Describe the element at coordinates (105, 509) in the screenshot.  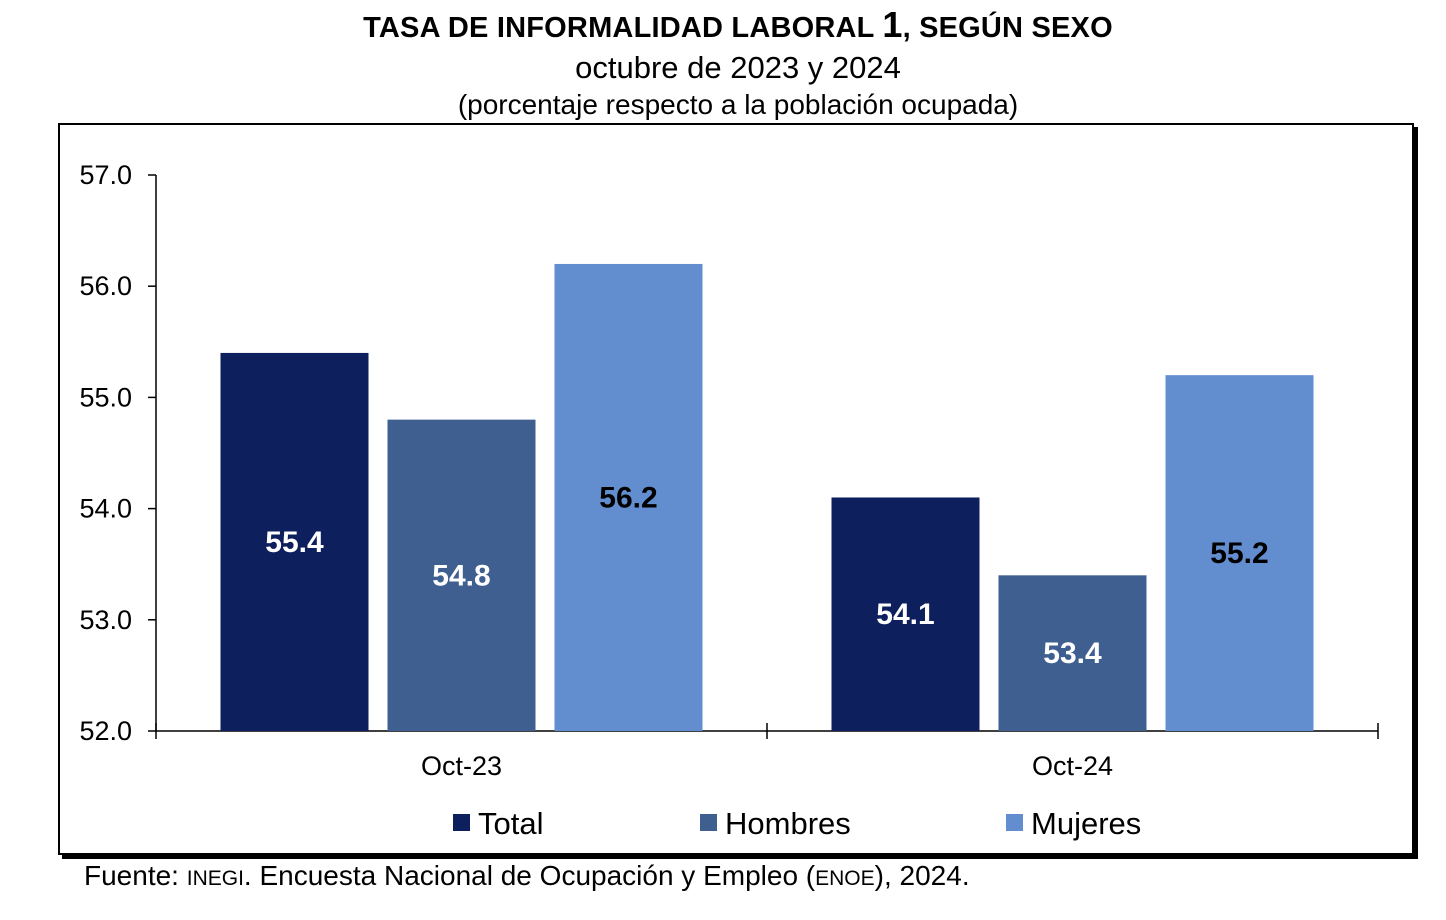
I see `y-tick-label: 54.0` at that location.